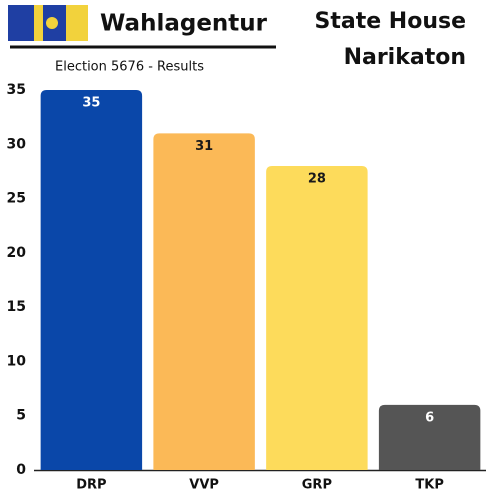  What do you see at coordinates (17, 144) in the screenshot?
I see `y-tick-label: 30` at bounding box center [17, 144].